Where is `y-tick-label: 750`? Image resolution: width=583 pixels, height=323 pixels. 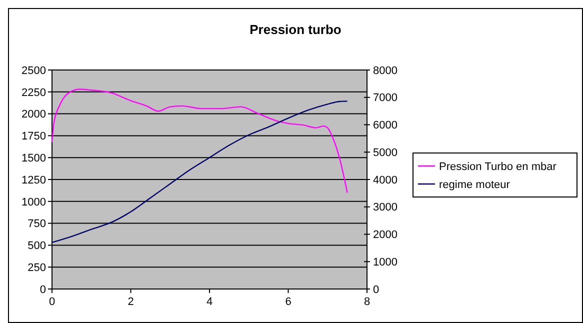
y-tick-label: 750 is located at coordinates (37, 224).